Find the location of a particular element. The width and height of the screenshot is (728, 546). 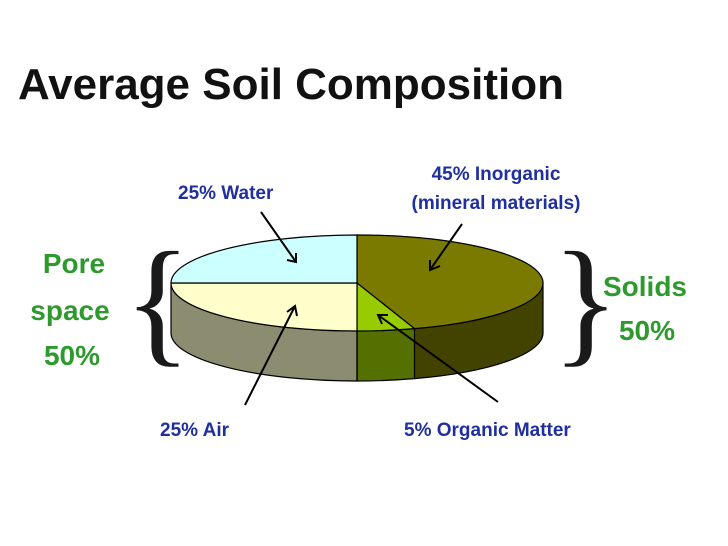

label-organic: 5% Organic Matter is located at coordinates (487, 430).